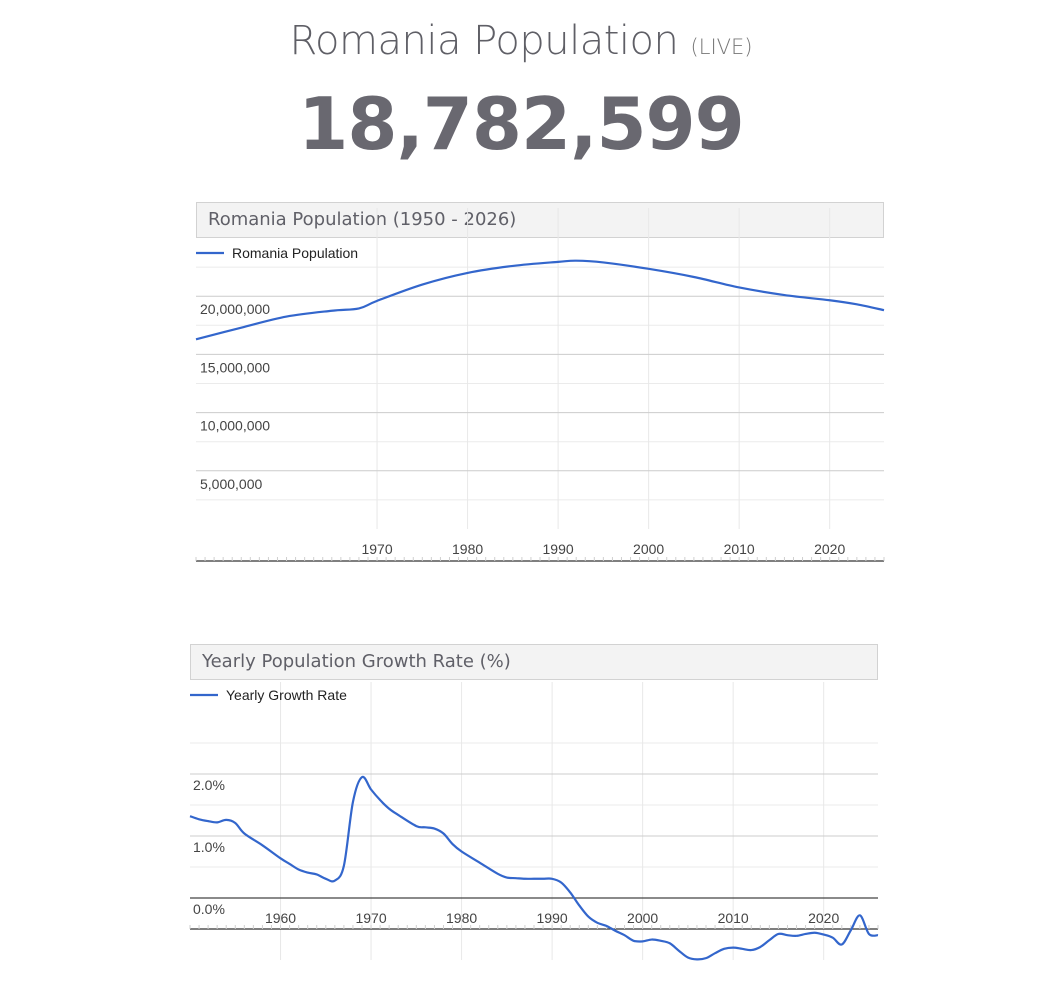  Describe the element at coordinates (235, 309) in the screenshot. I see `y-tick-label: 20,000,000` at that location.